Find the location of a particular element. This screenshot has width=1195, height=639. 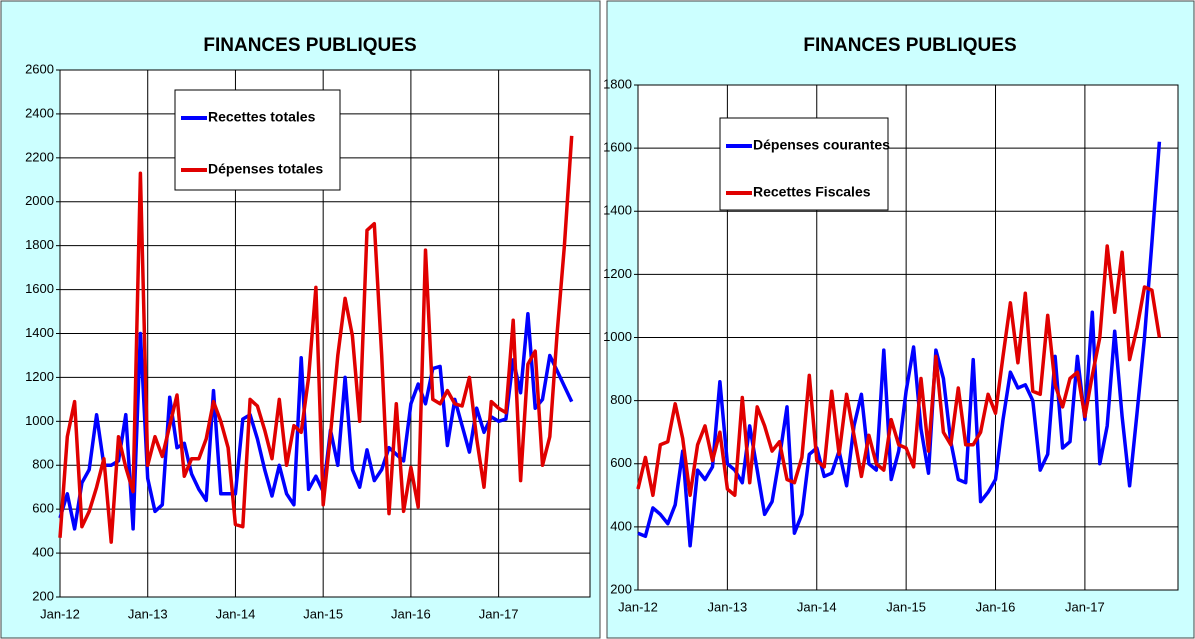

y-tick-label: 2400 is located at coordinates (39, 112).